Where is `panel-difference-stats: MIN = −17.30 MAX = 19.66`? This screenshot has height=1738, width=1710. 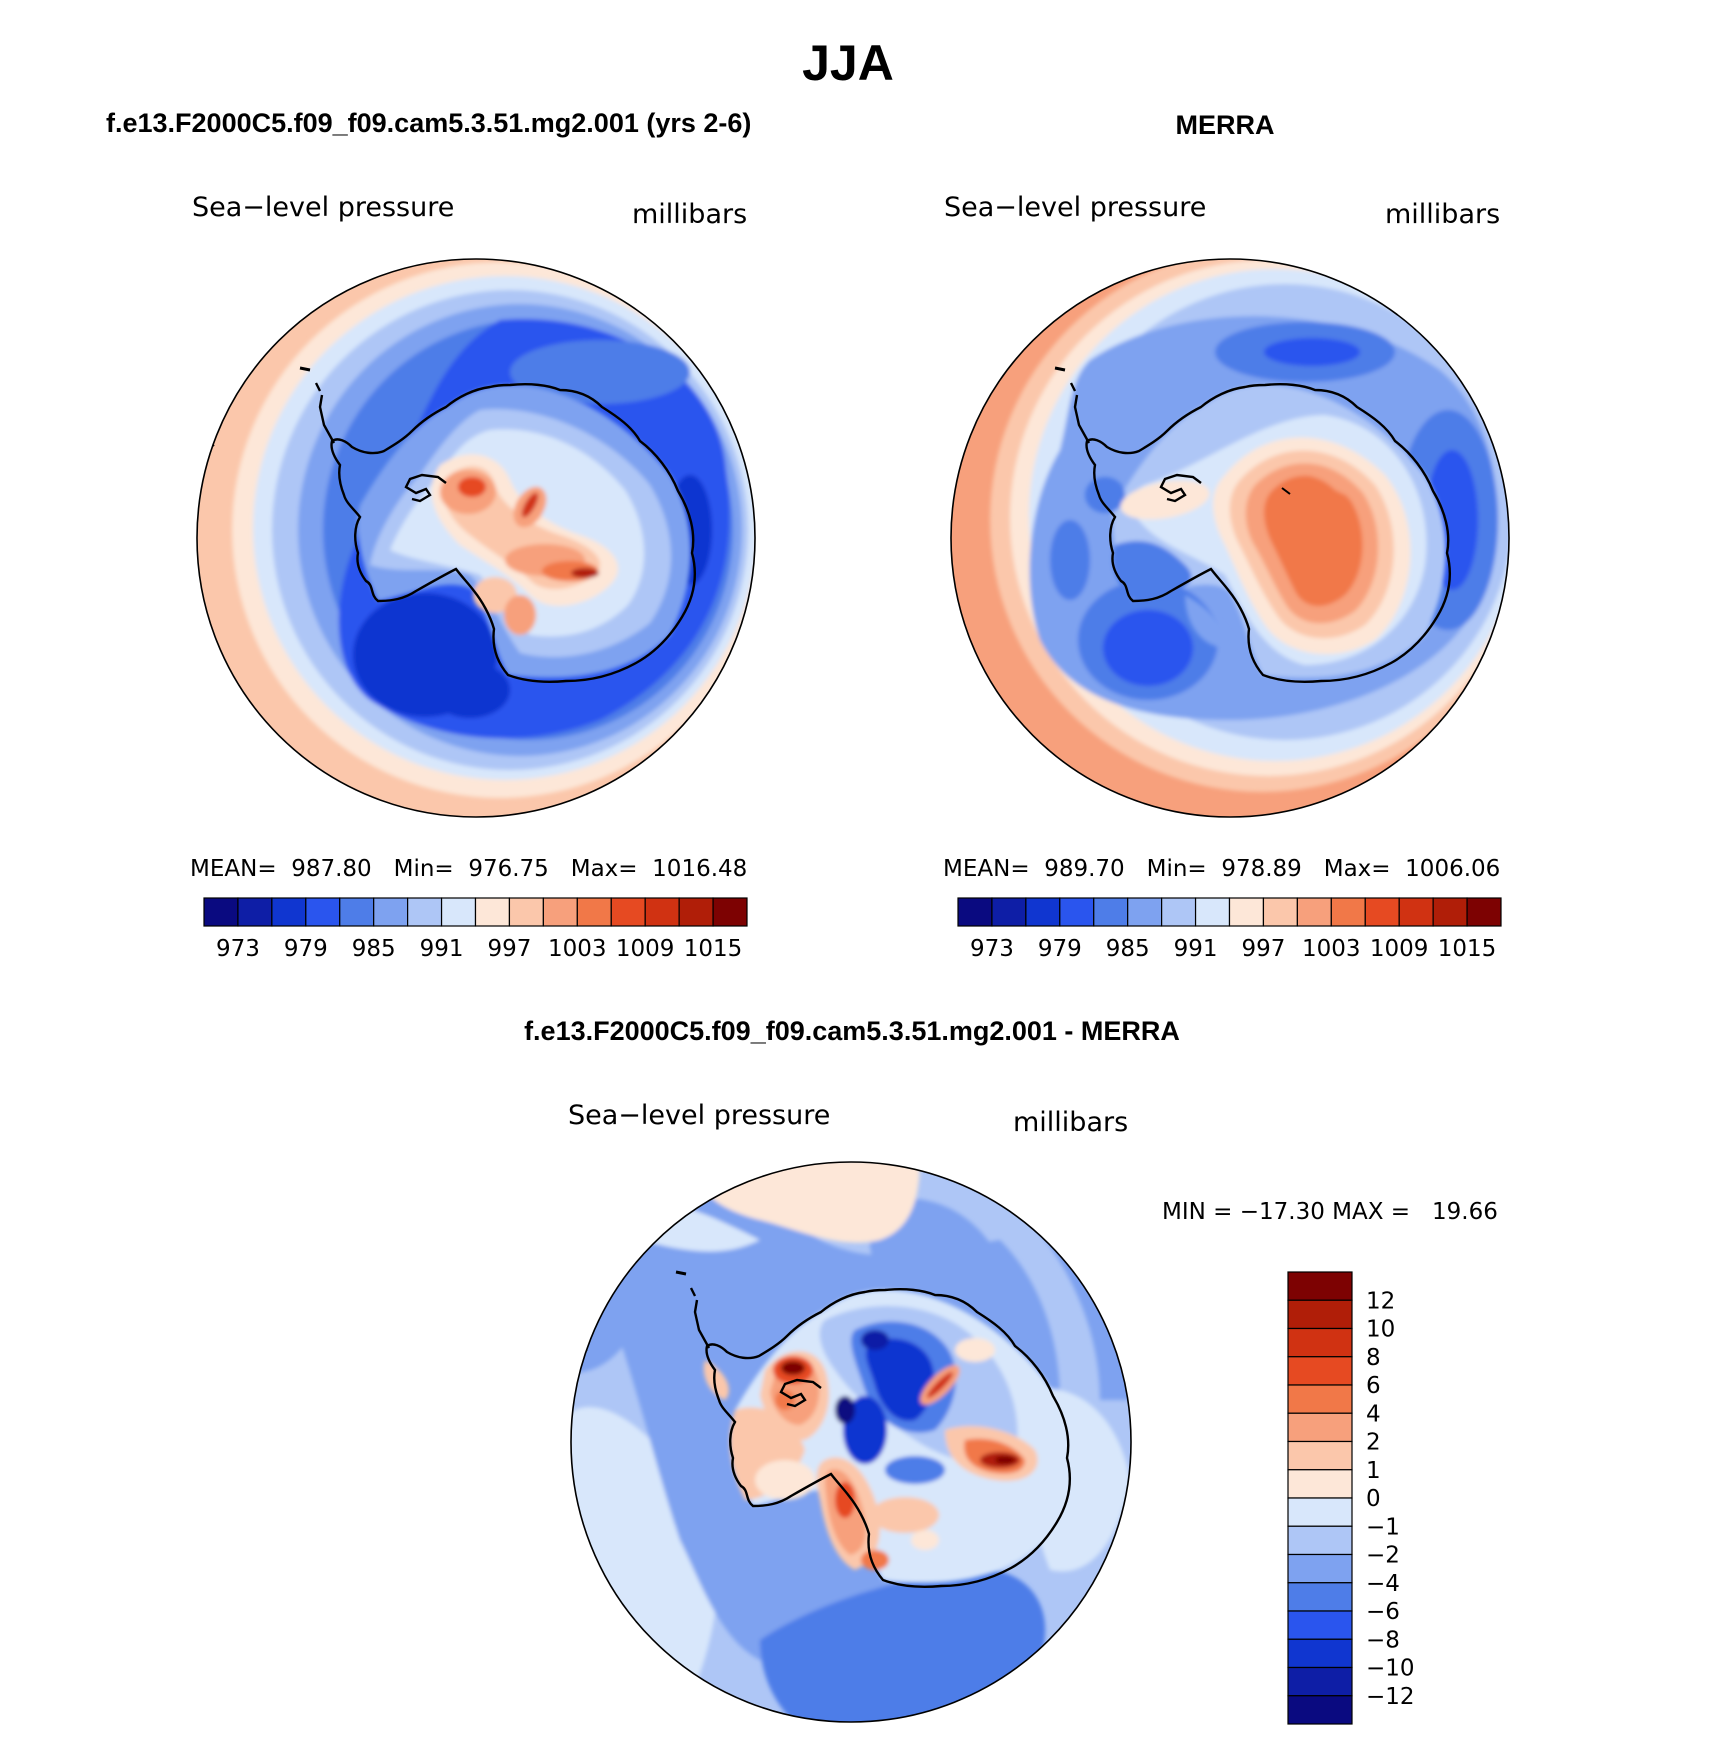 panel-difference-stats: MIN = −17.30 MAX = 19.66 is located at coordinates (1330, 1212).